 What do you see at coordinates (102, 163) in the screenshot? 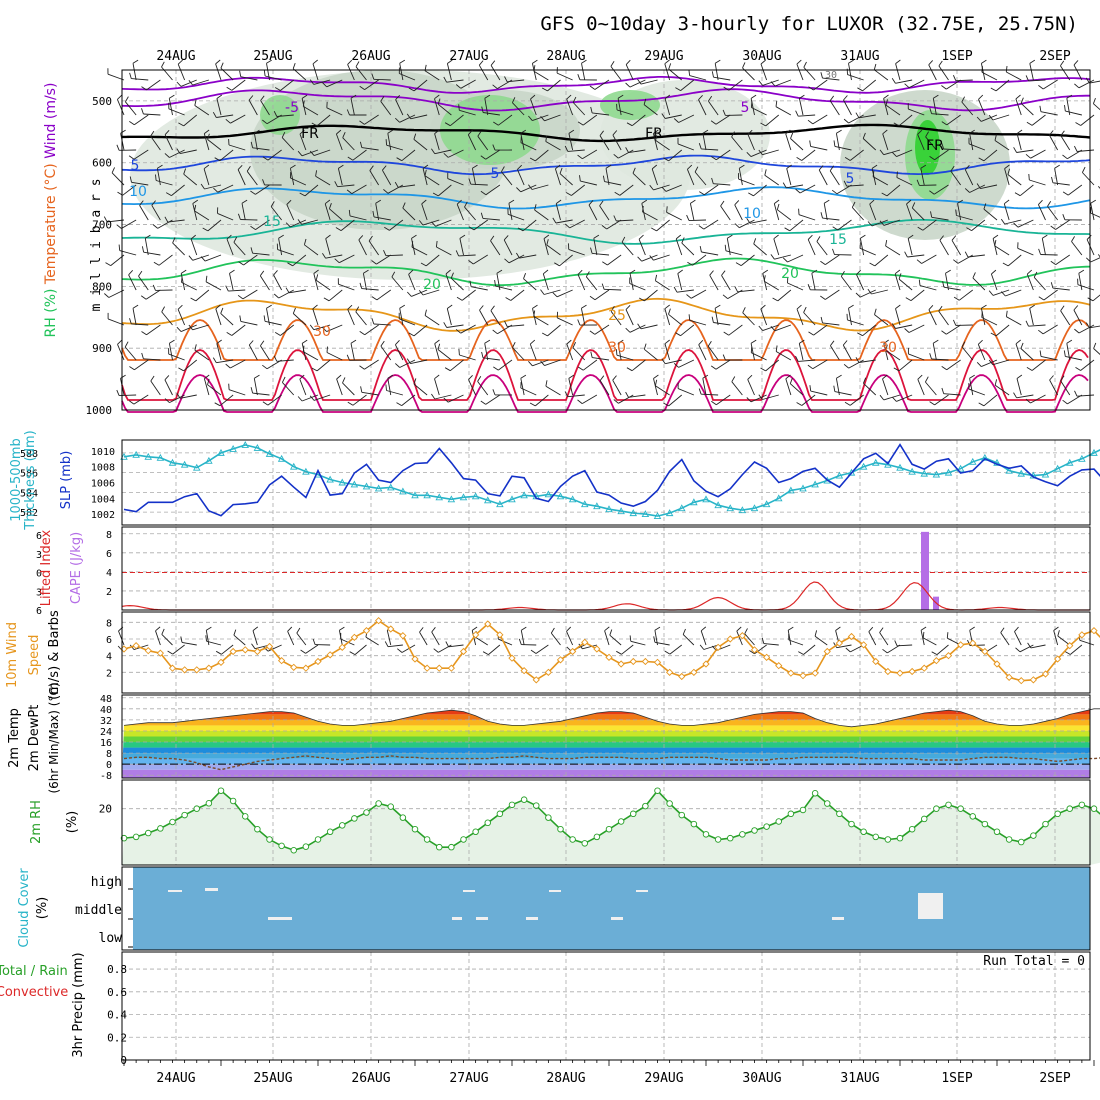
I see `pressure-tick: 600` at bounding box center [102, 163].